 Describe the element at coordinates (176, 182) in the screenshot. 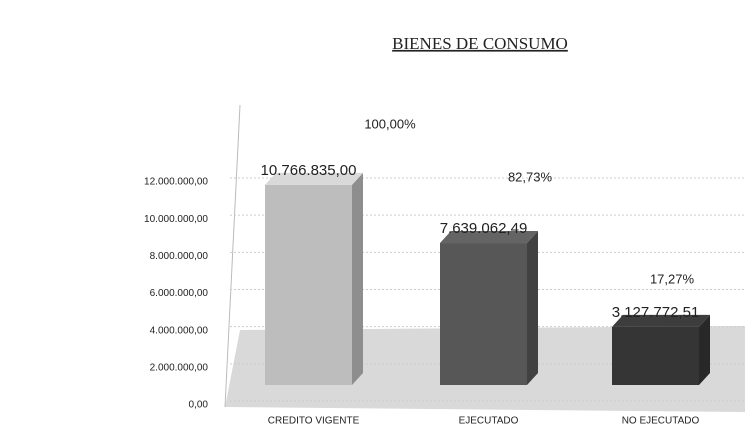

I see `y-tick-label: 12.000.000,00` at that location.